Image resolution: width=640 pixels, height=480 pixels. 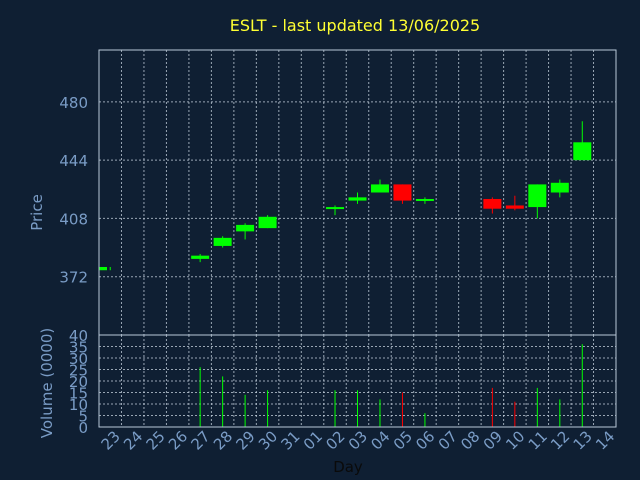 What do you see at coordinates (83, 417) in the screenshot?
I see `volume-y-tick-label: 5` at bounding box center [83, 417].